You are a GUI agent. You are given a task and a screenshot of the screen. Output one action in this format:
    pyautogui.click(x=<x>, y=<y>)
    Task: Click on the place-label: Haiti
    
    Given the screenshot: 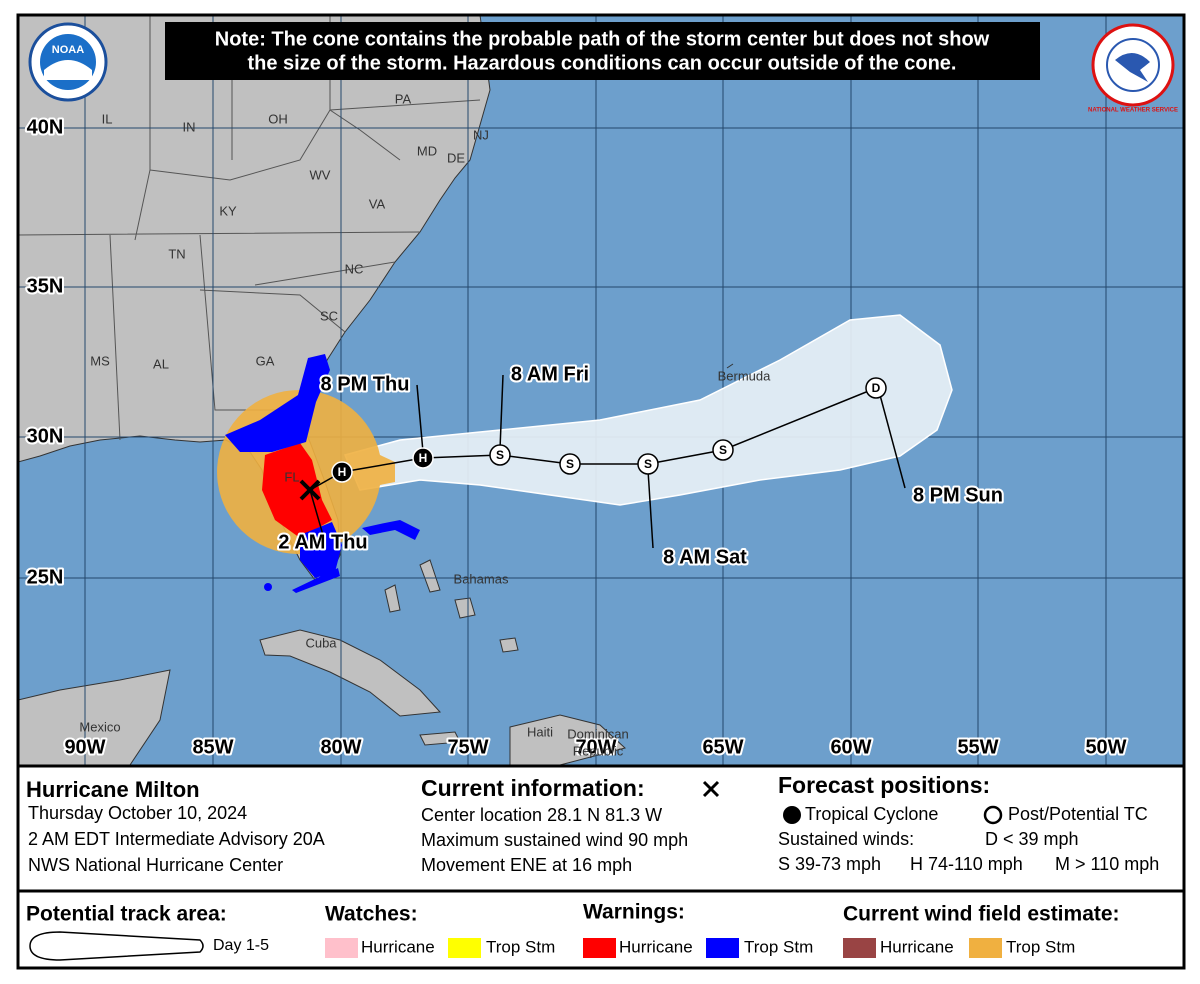 What is the action you would take?
    pyautogui.click(x=540, y=731)
    